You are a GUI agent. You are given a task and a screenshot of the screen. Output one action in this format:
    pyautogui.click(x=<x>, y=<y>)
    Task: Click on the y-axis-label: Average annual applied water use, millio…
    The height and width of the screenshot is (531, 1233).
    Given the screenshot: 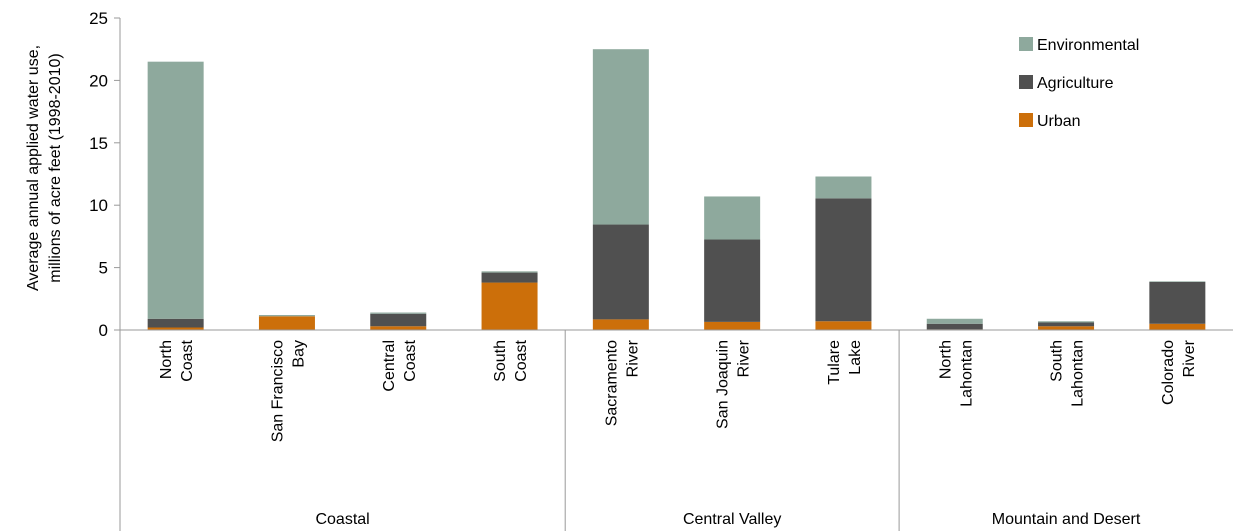 What is the action you would take?
    pyautogui.click(x=44, y=168)
    